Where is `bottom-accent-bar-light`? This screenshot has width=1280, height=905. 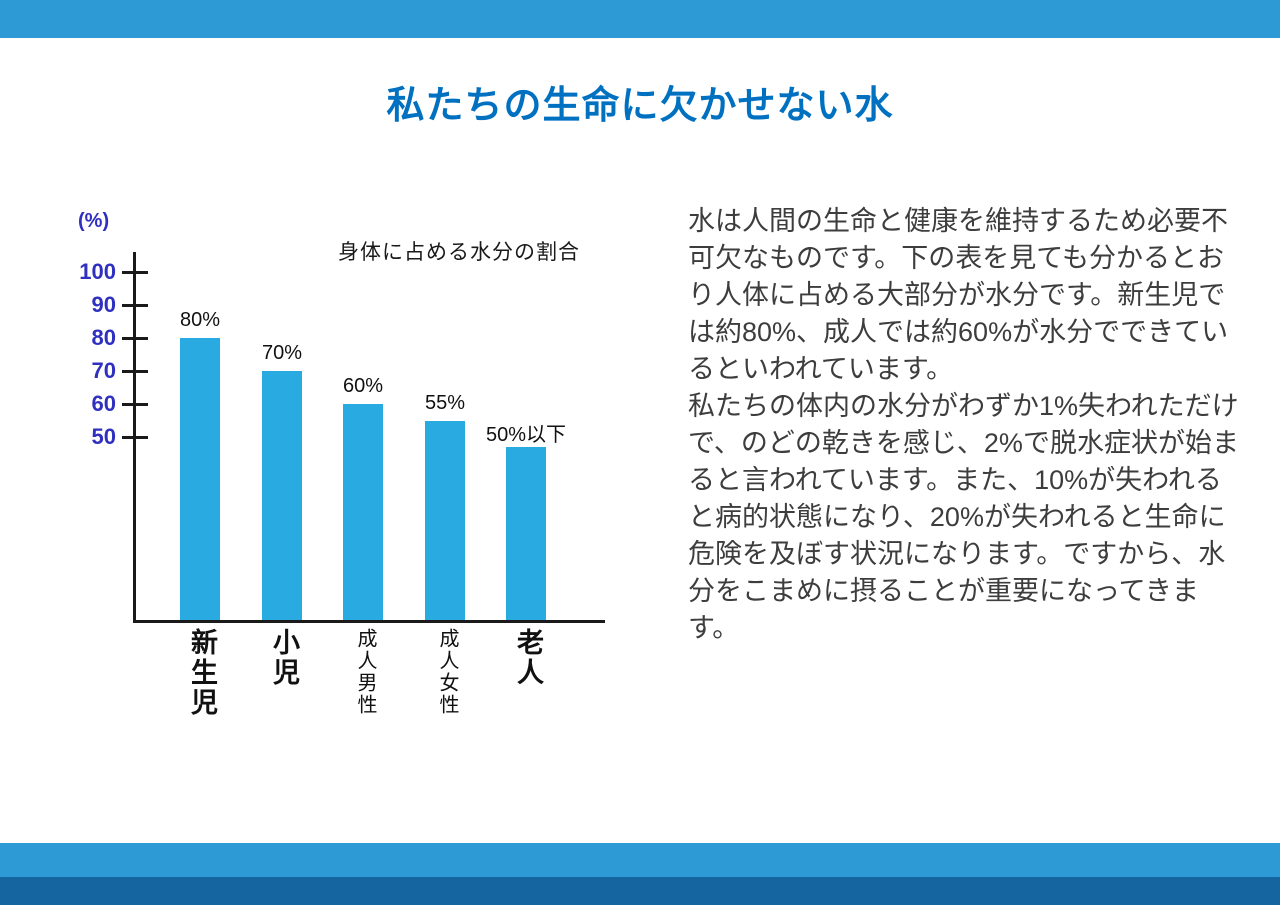
bottom-accent-bar-light is located at coordinates (640, 860).